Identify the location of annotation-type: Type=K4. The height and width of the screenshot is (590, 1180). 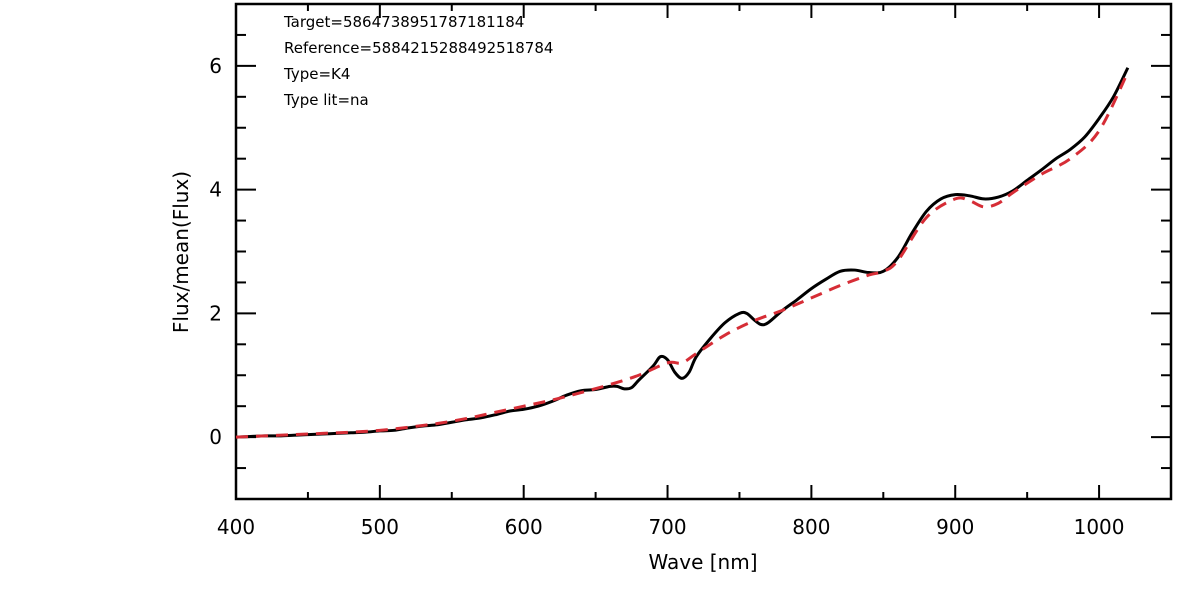
(316, 74).